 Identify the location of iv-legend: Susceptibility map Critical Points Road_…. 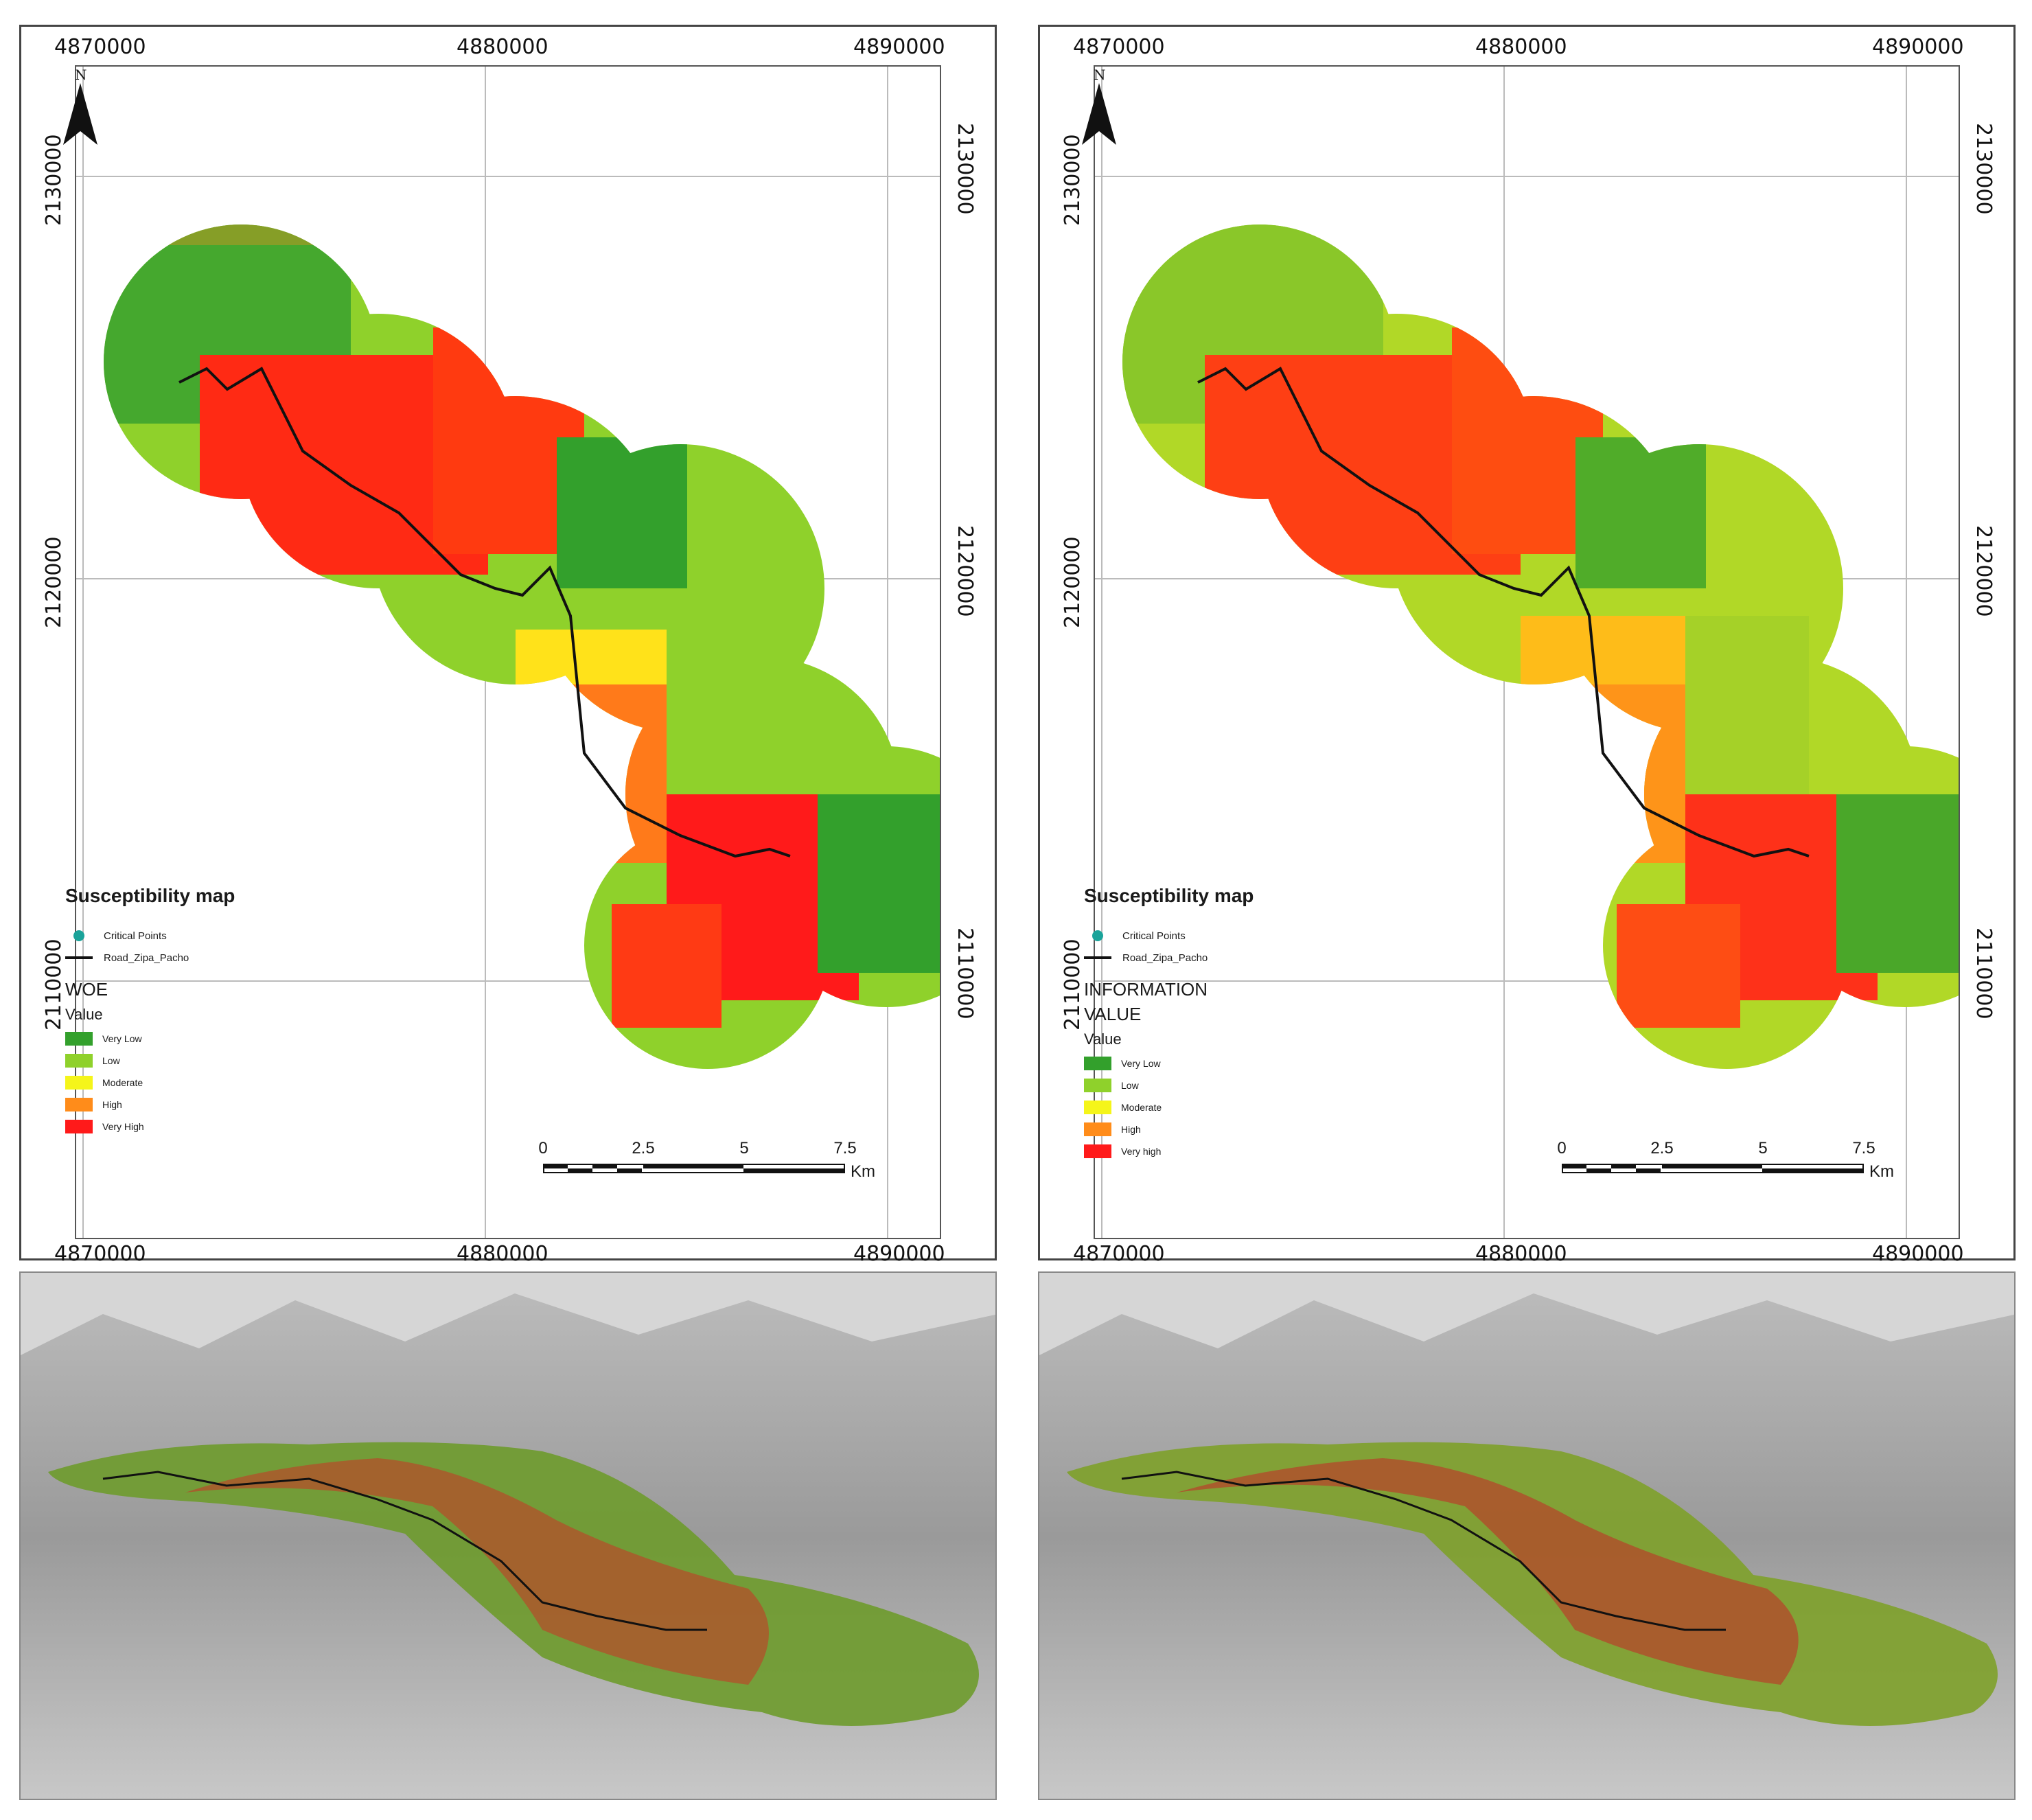
(1324, 1023).